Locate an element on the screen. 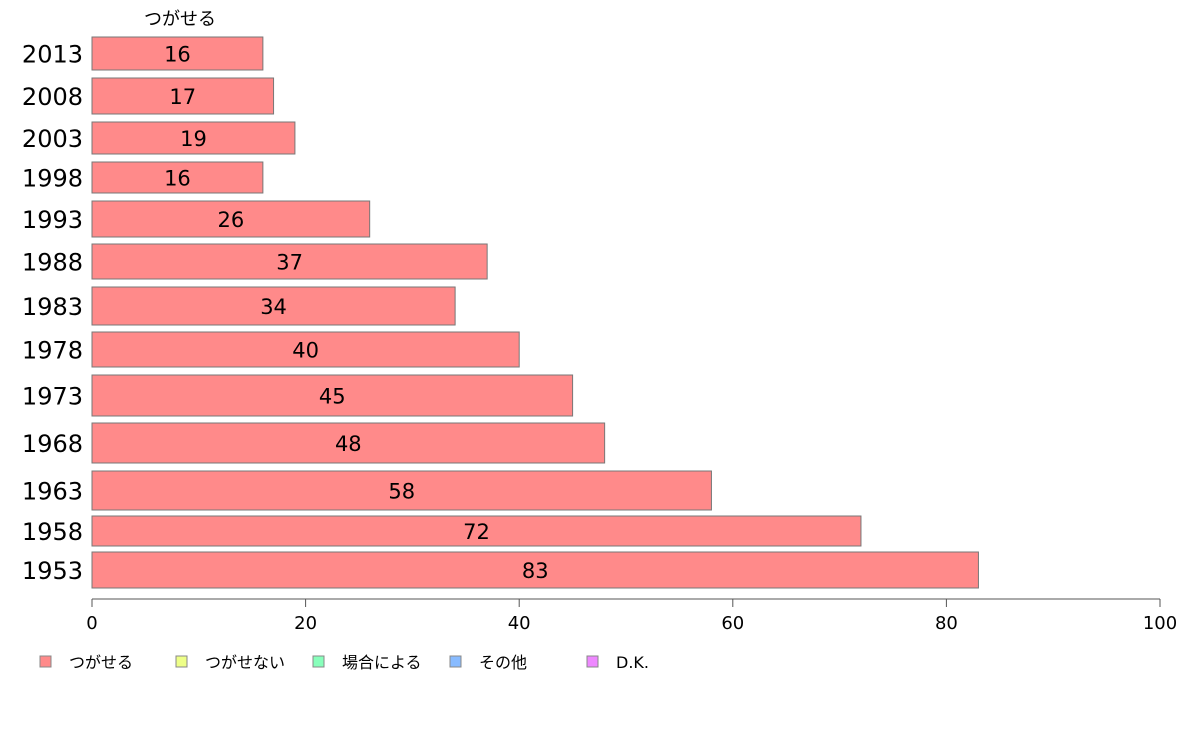 The width and height of the screenshot is (1188, 736). x-tick-label: 0 is located at coordinates (91, 623).